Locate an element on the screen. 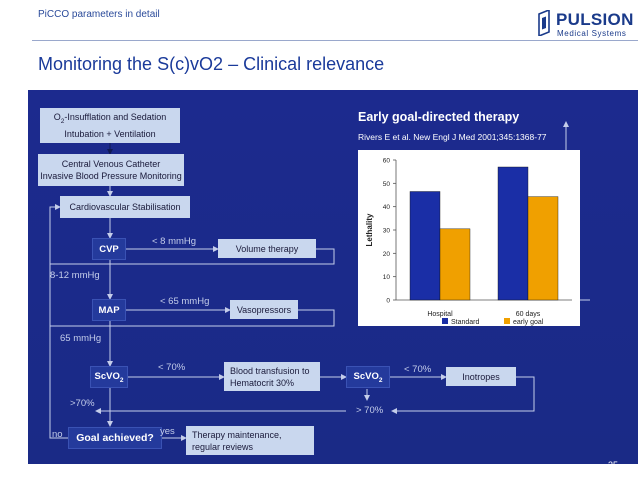 The height and width of the screenshot is (478, 638). chart-title: Early goal-directed therapy is located at coordinates (439, 117).